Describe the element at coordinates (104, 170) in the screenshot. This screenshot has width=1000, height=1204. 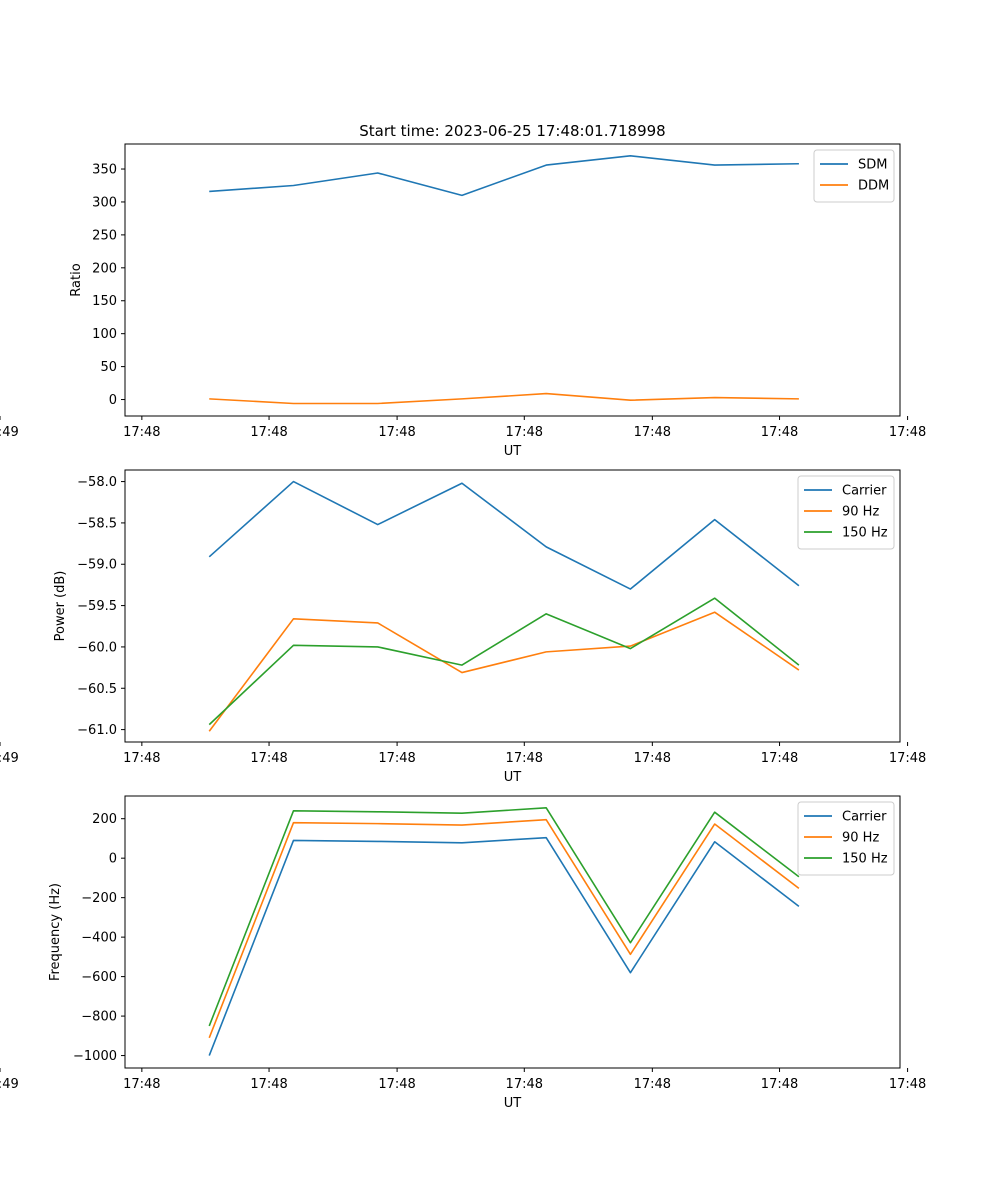
I see `panel-1-y-tick-label: 350` at that location.